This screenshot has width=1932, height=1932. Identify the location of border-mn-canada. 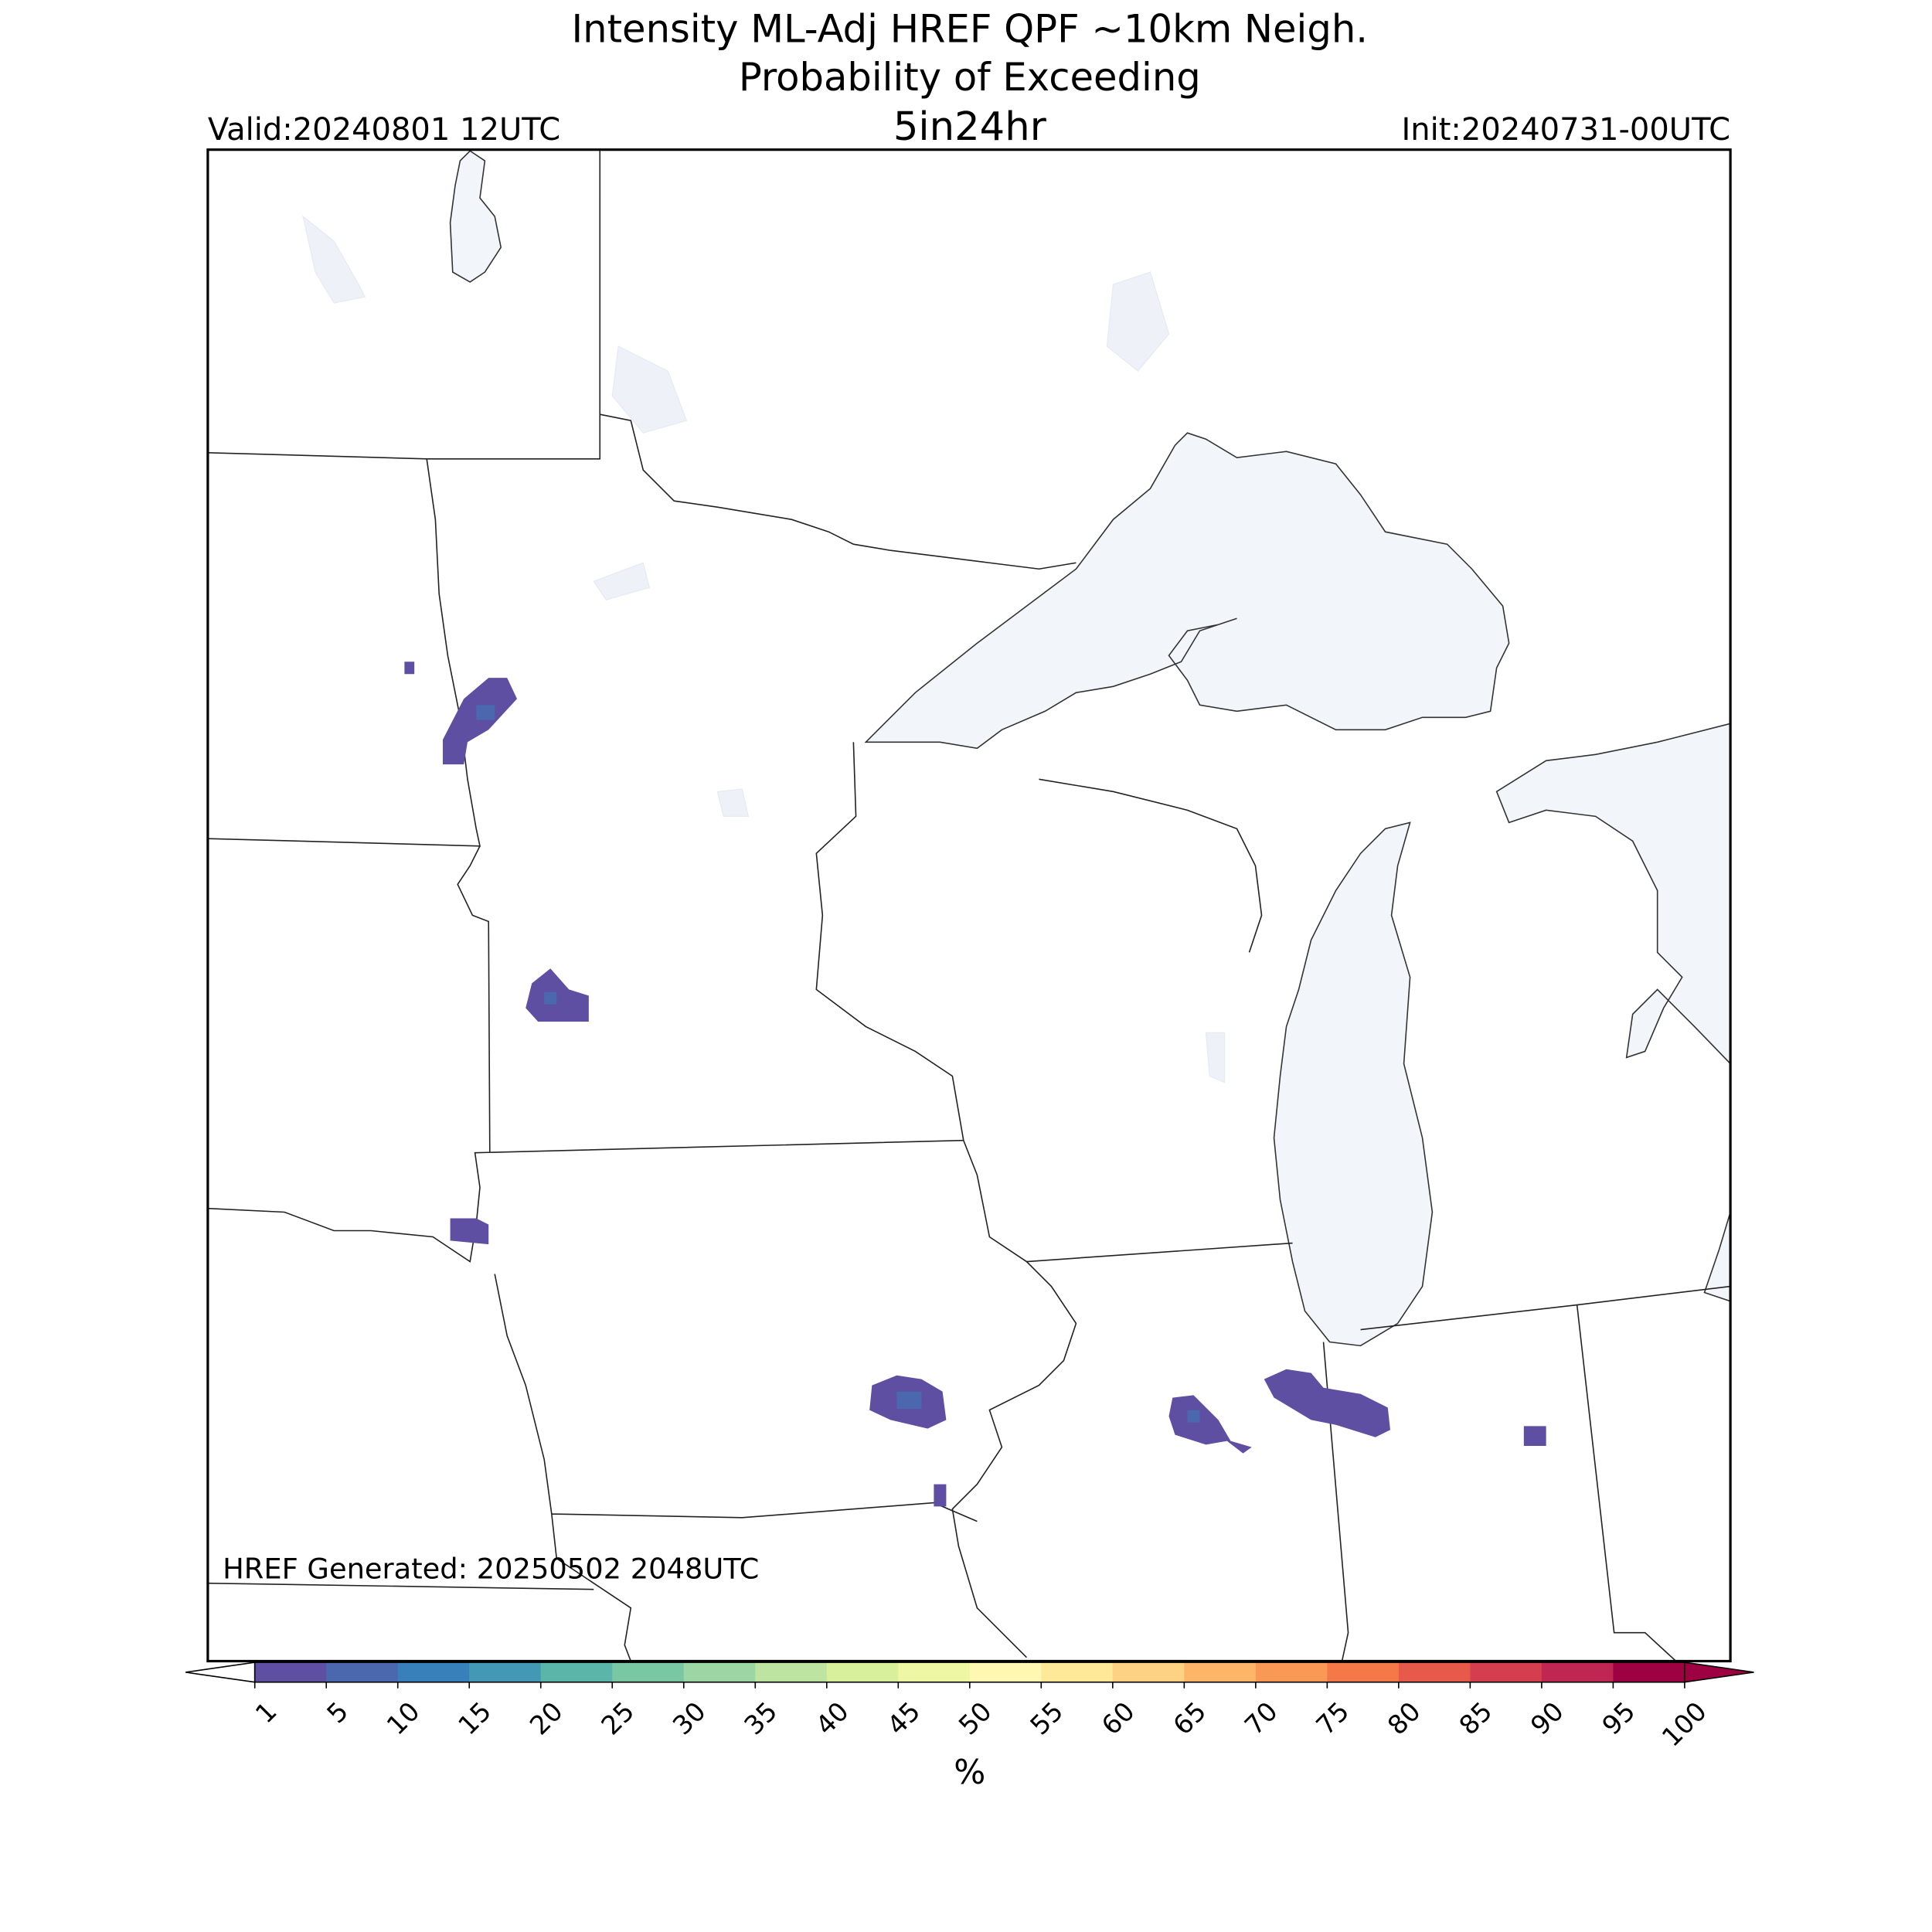
(838, 492).